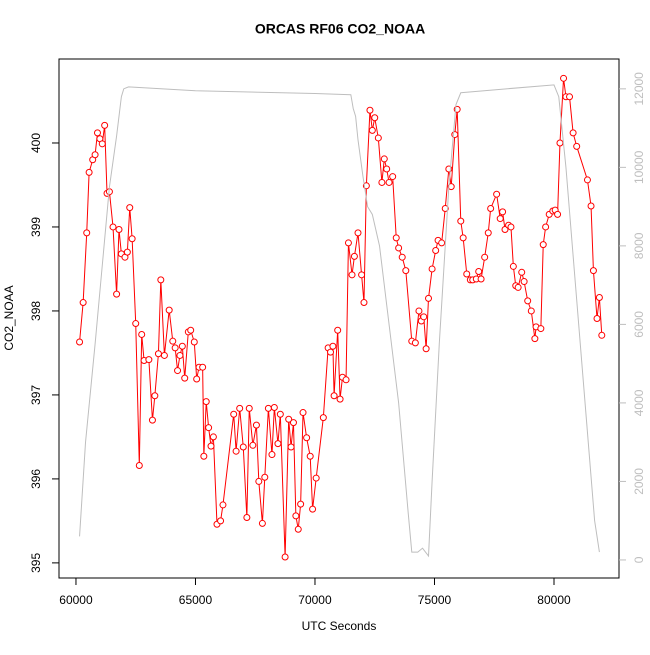 The height and width of the screenshot is (655, 650). What do you see at coordinates (639, 481) in the screenshot?
I see `y2-tick-label: 2000` at bounding box center [639, 481].